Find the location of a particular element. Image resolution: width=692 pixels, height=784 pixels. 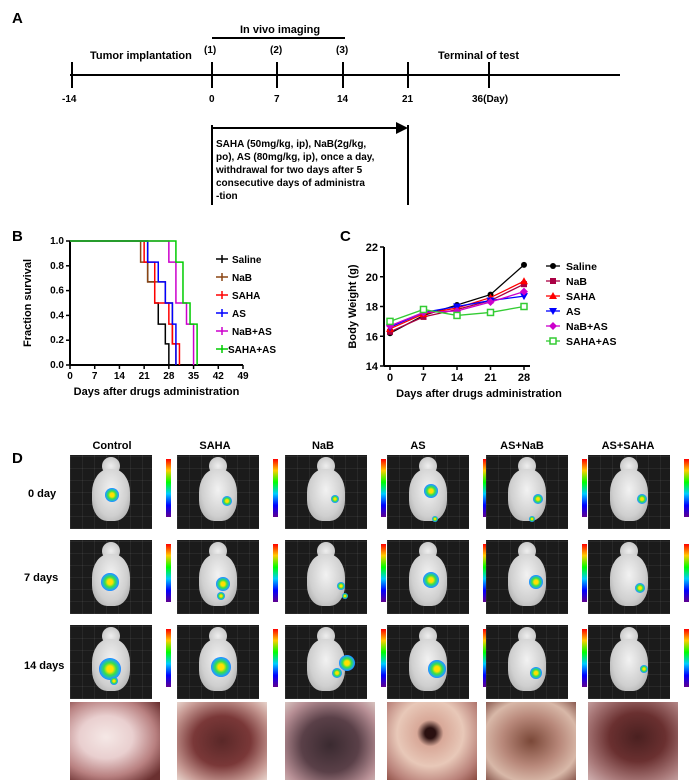

column-label-as: AS is located at coordinates (418, 446).